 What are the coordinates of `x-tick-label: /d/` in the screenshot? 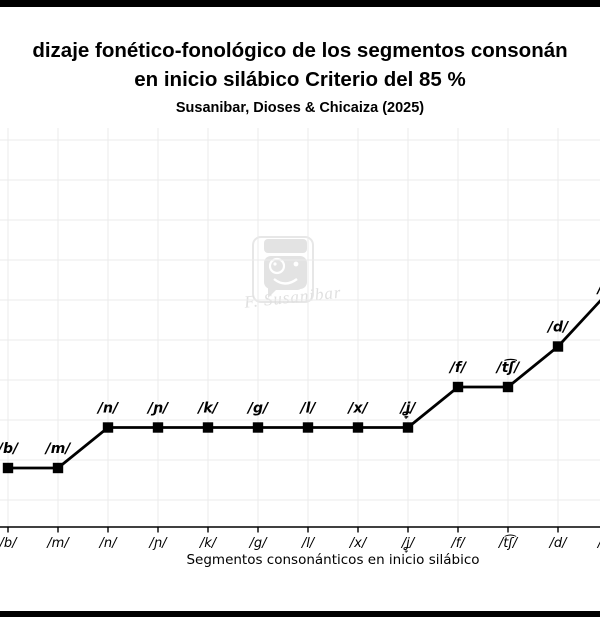 It's located at (558, 543).